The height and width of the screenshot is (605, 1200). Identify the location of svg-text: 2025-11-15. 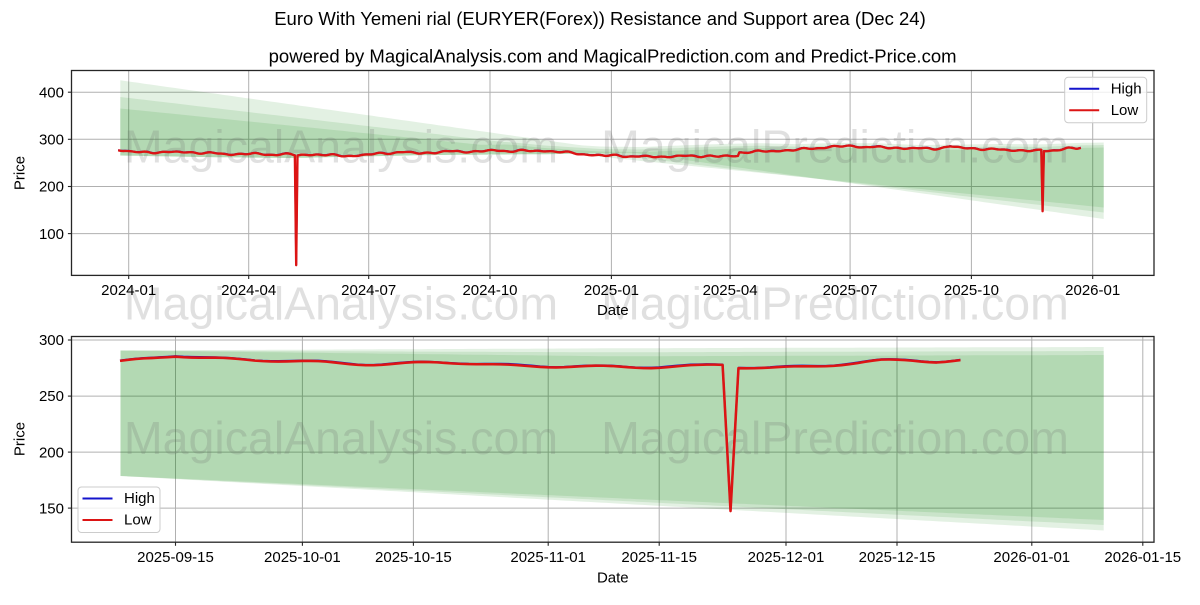
(659, 557).